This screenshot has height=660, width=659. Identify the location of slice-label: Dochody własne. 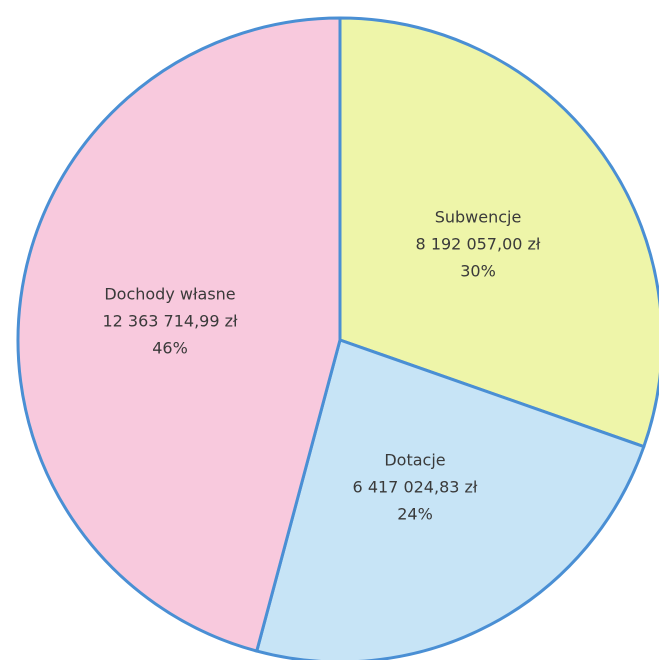
(169, 294).